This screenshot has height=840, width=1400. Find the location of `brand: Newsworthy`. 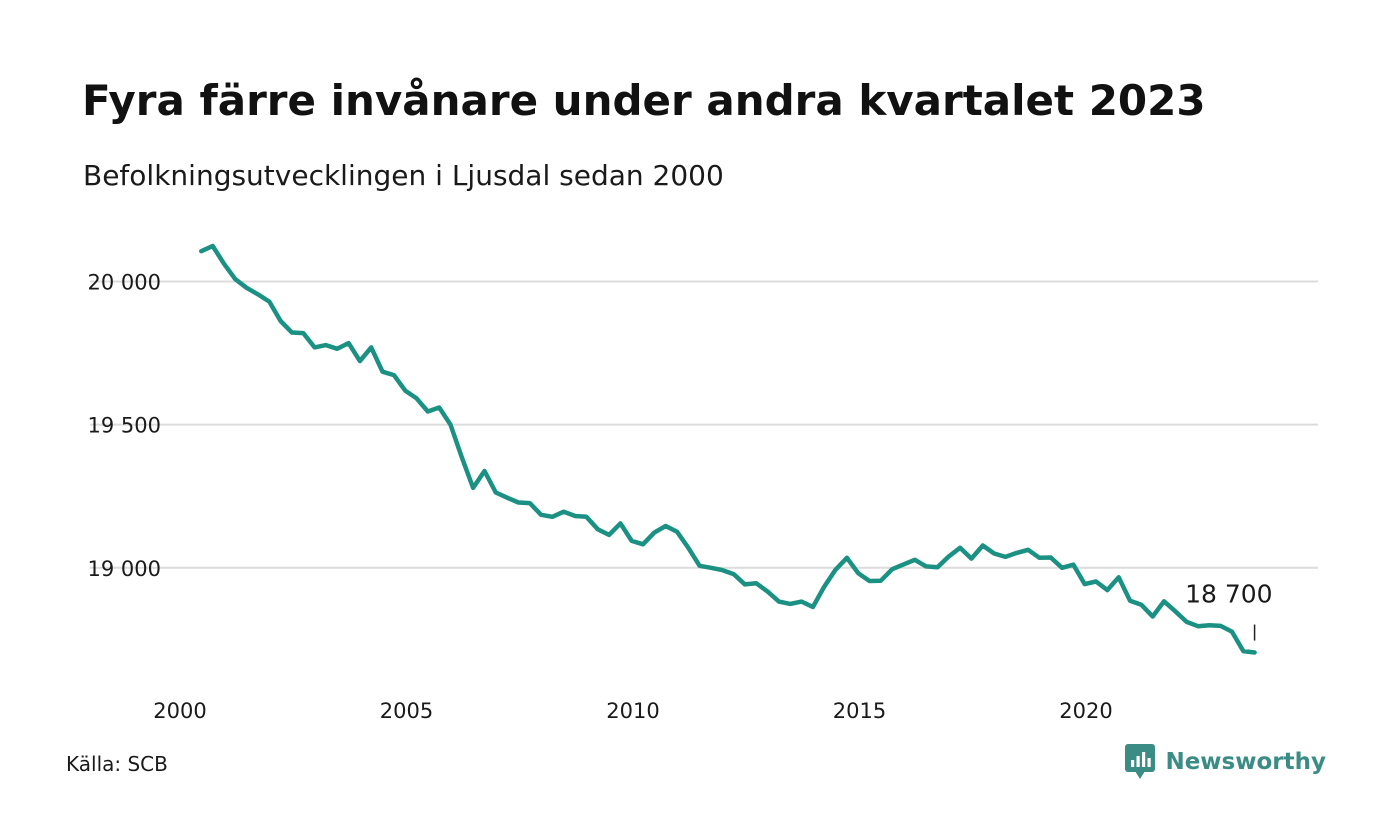

brand: Newsworthy is located at coordinates (1225, 762).